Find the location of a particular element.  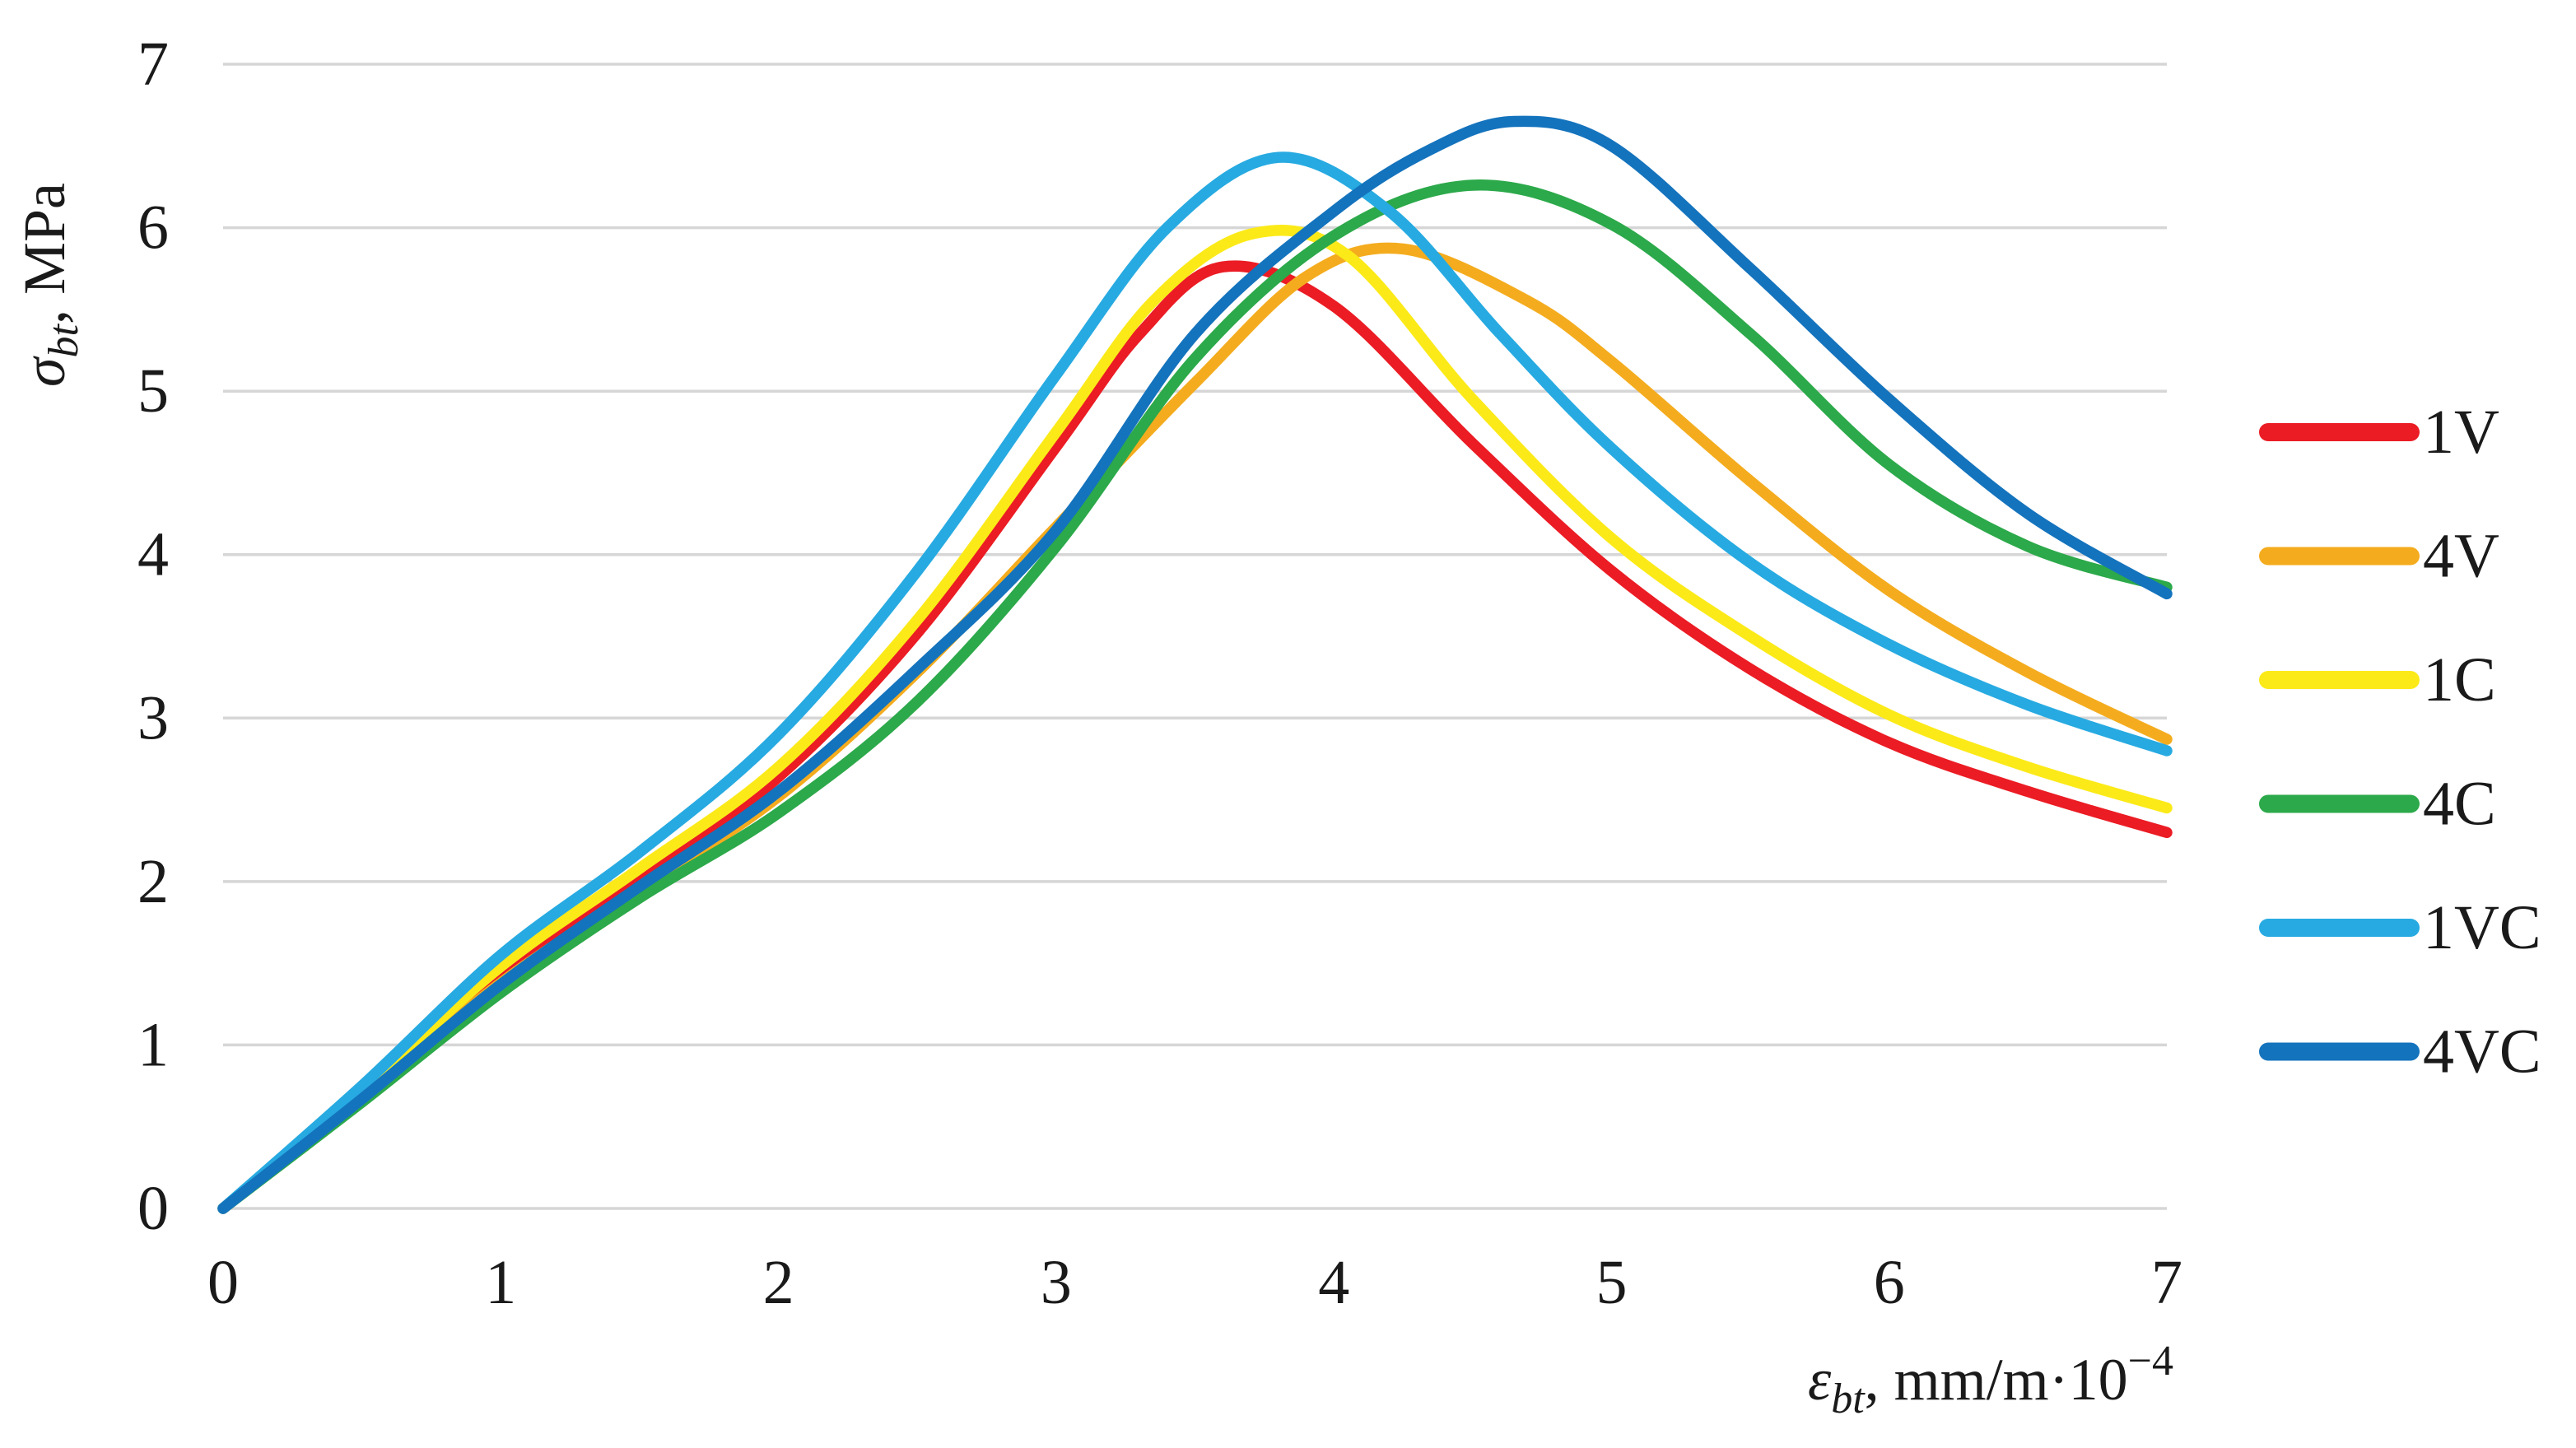

legend-label-1V: 1V is located at coordinates (2461, 432).